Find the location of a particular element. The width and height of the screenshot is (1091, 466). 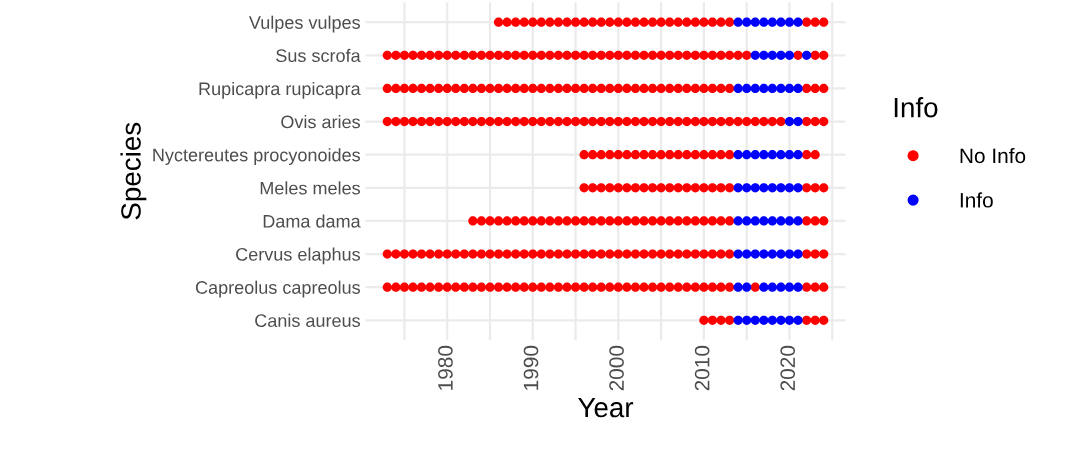

y-tick-label: Capreolus capreolus is located at coordinates (277, 289).